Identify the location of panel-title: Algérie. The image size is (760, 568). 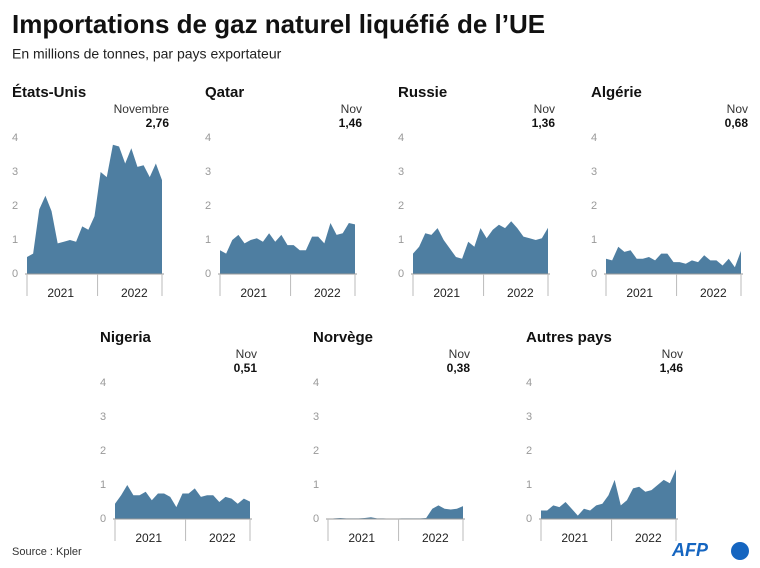
(616, 92).